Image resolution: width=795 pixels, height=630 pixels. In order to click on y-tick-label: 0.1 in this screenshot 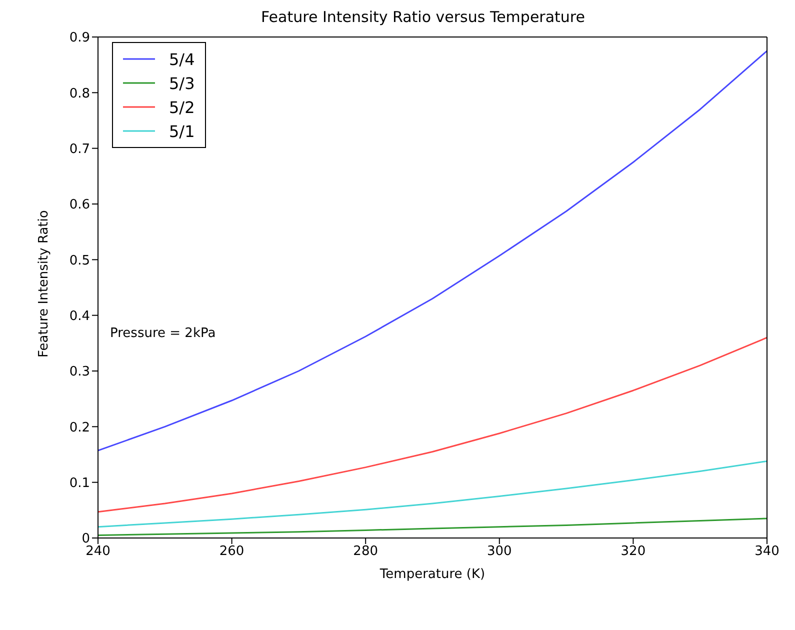, I will do `click(79, 483)`.